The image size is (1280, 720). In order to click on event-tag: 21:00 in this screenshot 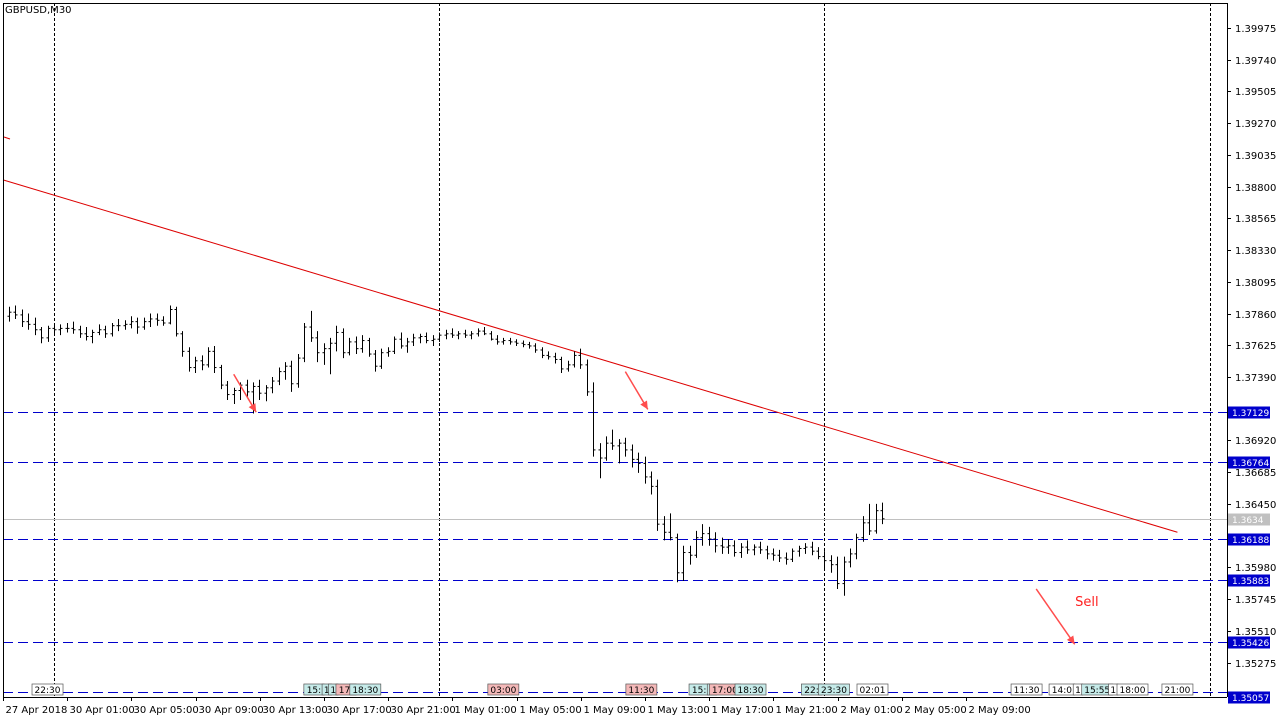, I will do `click(1177, 689)`.